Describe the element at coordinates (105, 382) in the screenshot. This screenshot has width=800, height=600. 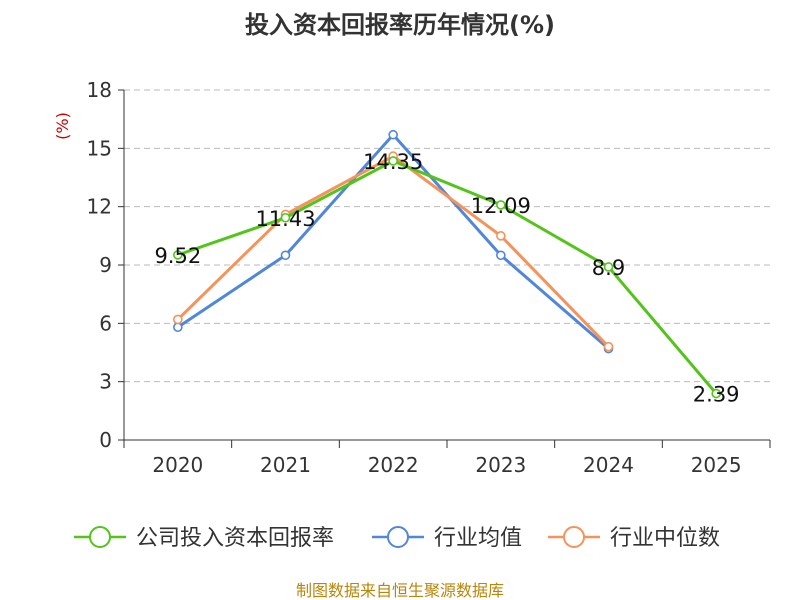
I see `y-tick-label: 3` at that location.